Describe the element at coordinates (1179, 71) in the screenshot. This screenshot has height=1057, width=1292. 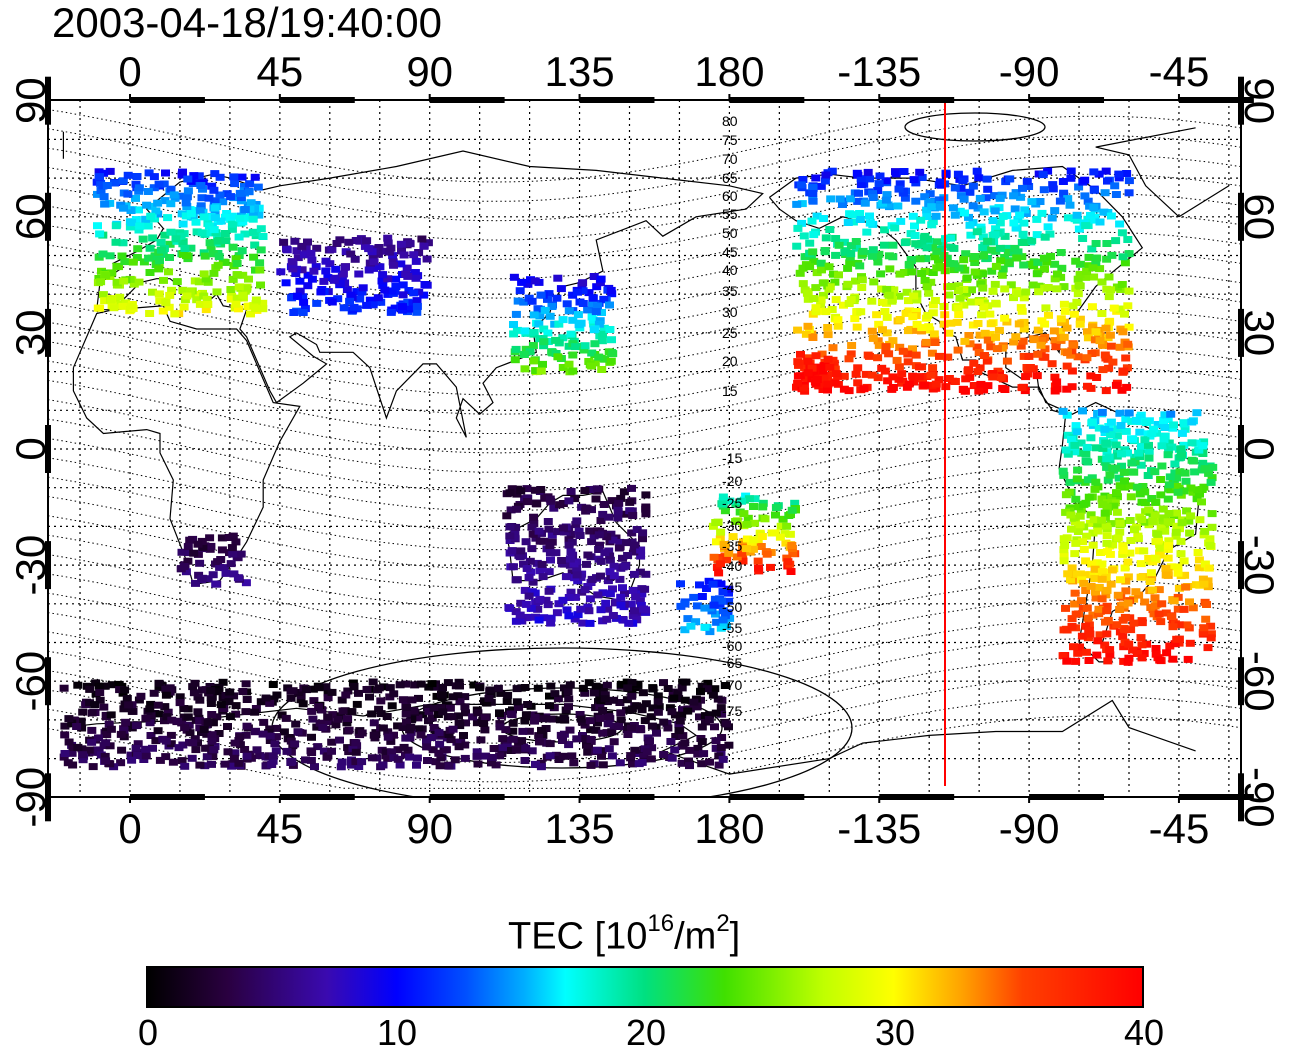
I see `x-tick-label-top: -45` at that location.